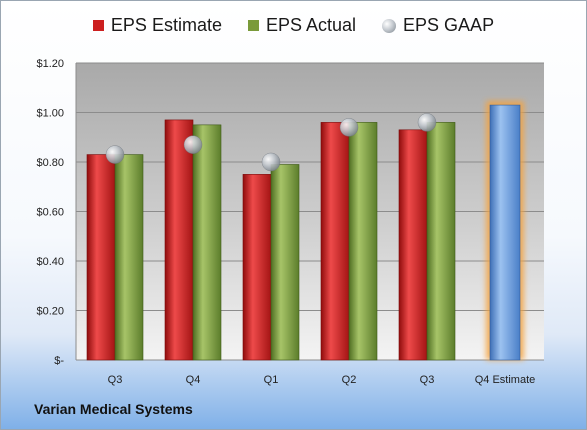  I want to click on legend-marker-gaap, so click(389, 25).